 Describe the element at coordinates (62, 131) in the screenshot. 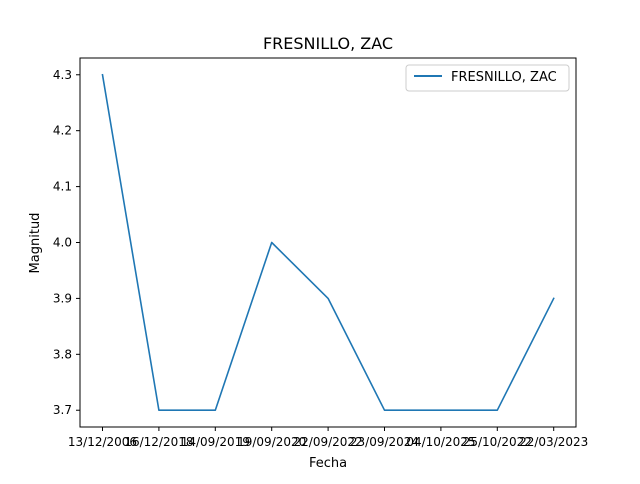

I see `y-tick-label: 4.2` at that location.